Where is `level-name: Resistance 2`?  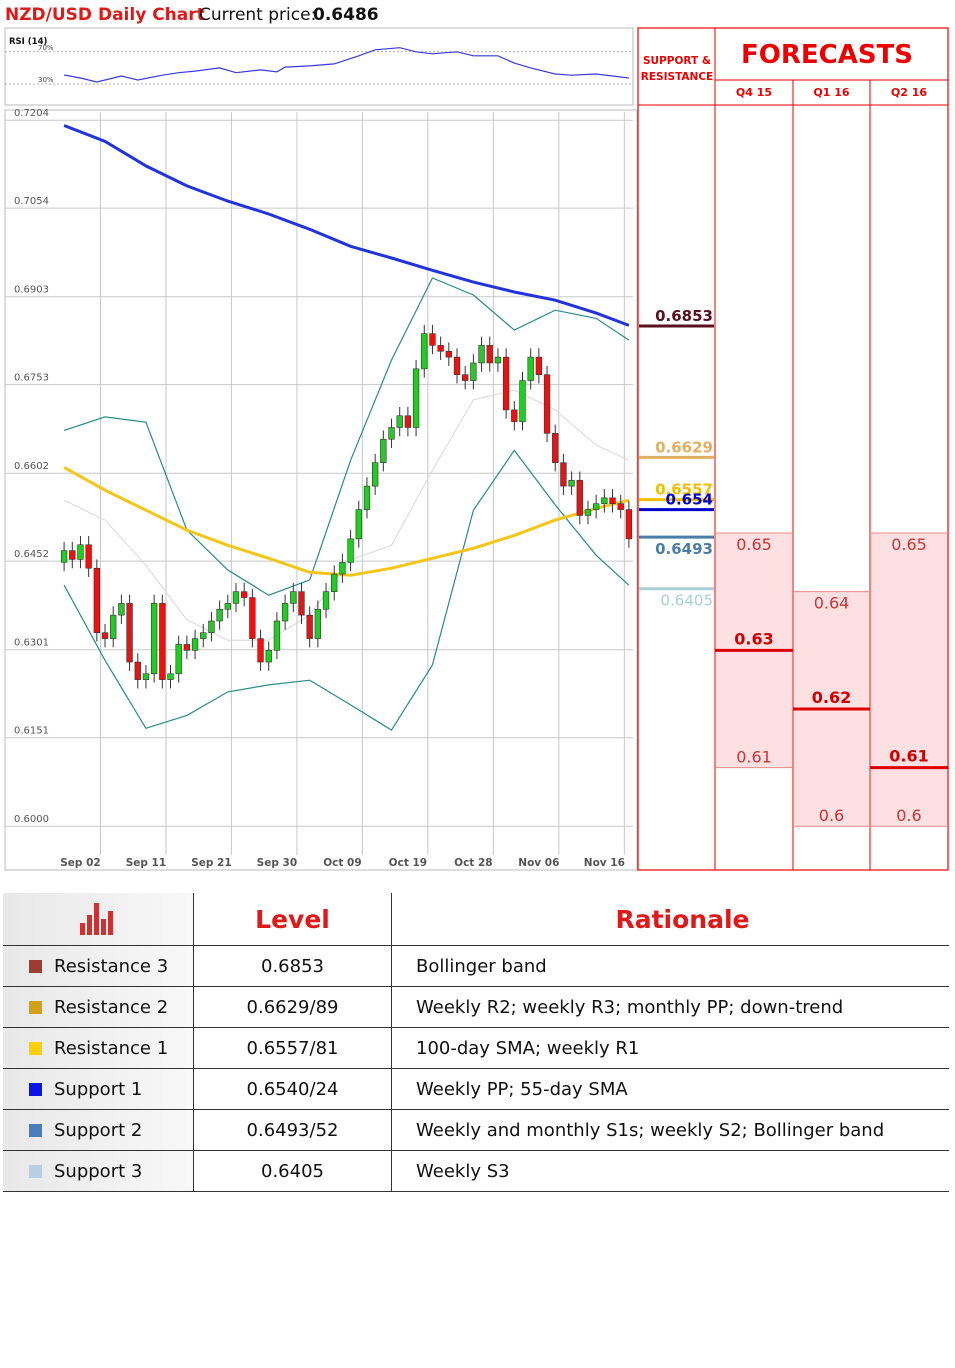
level-name: Resistance 2 is located at coordinates (111, 1007).